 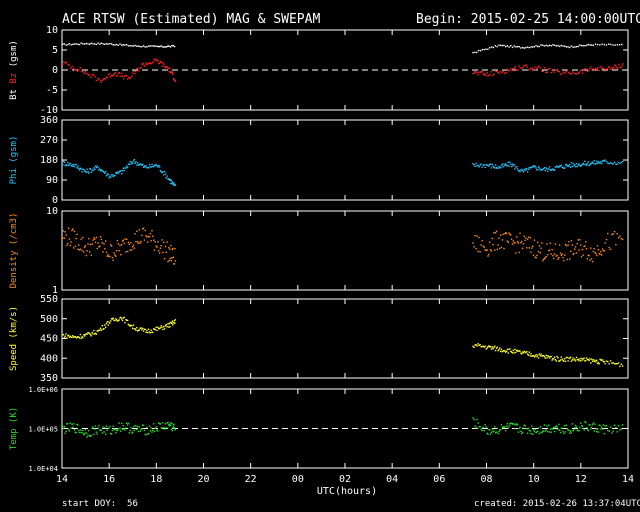 I want to click on y-tick-label: 90, so click(x=52, y=180).